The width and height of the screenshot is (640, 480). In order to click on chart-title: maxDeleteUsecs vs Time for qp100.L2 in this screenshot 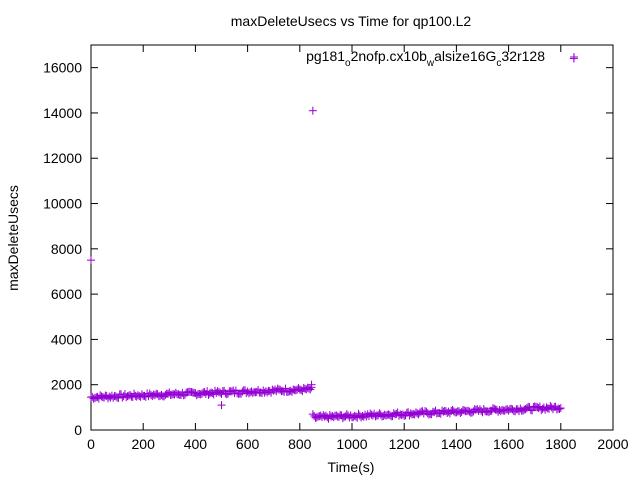, I will do `click(351, 21)`.